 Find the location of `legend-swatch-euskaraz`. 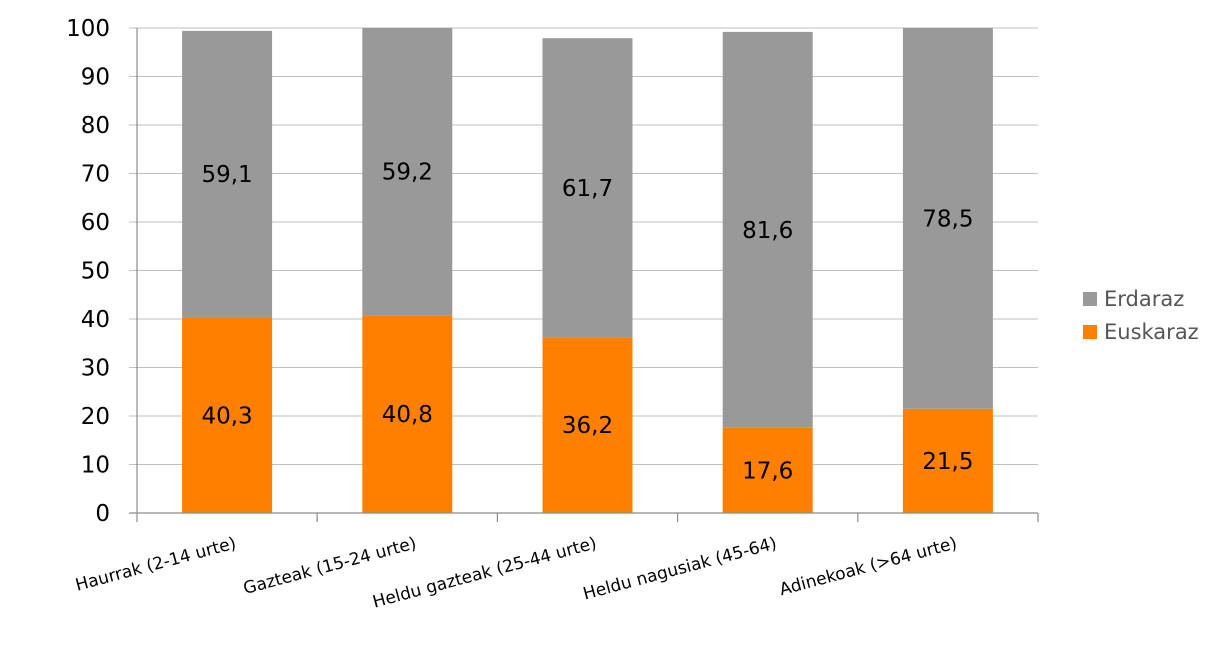

legend-swatch-euskaraz is located at coordinates (1090, 332).